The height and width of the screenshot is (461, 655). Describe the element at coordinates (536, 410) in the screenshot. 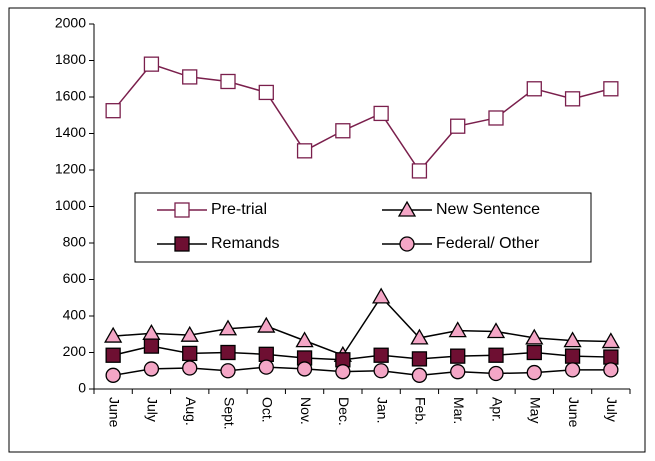

I see `x-tick-label: May` at that location.